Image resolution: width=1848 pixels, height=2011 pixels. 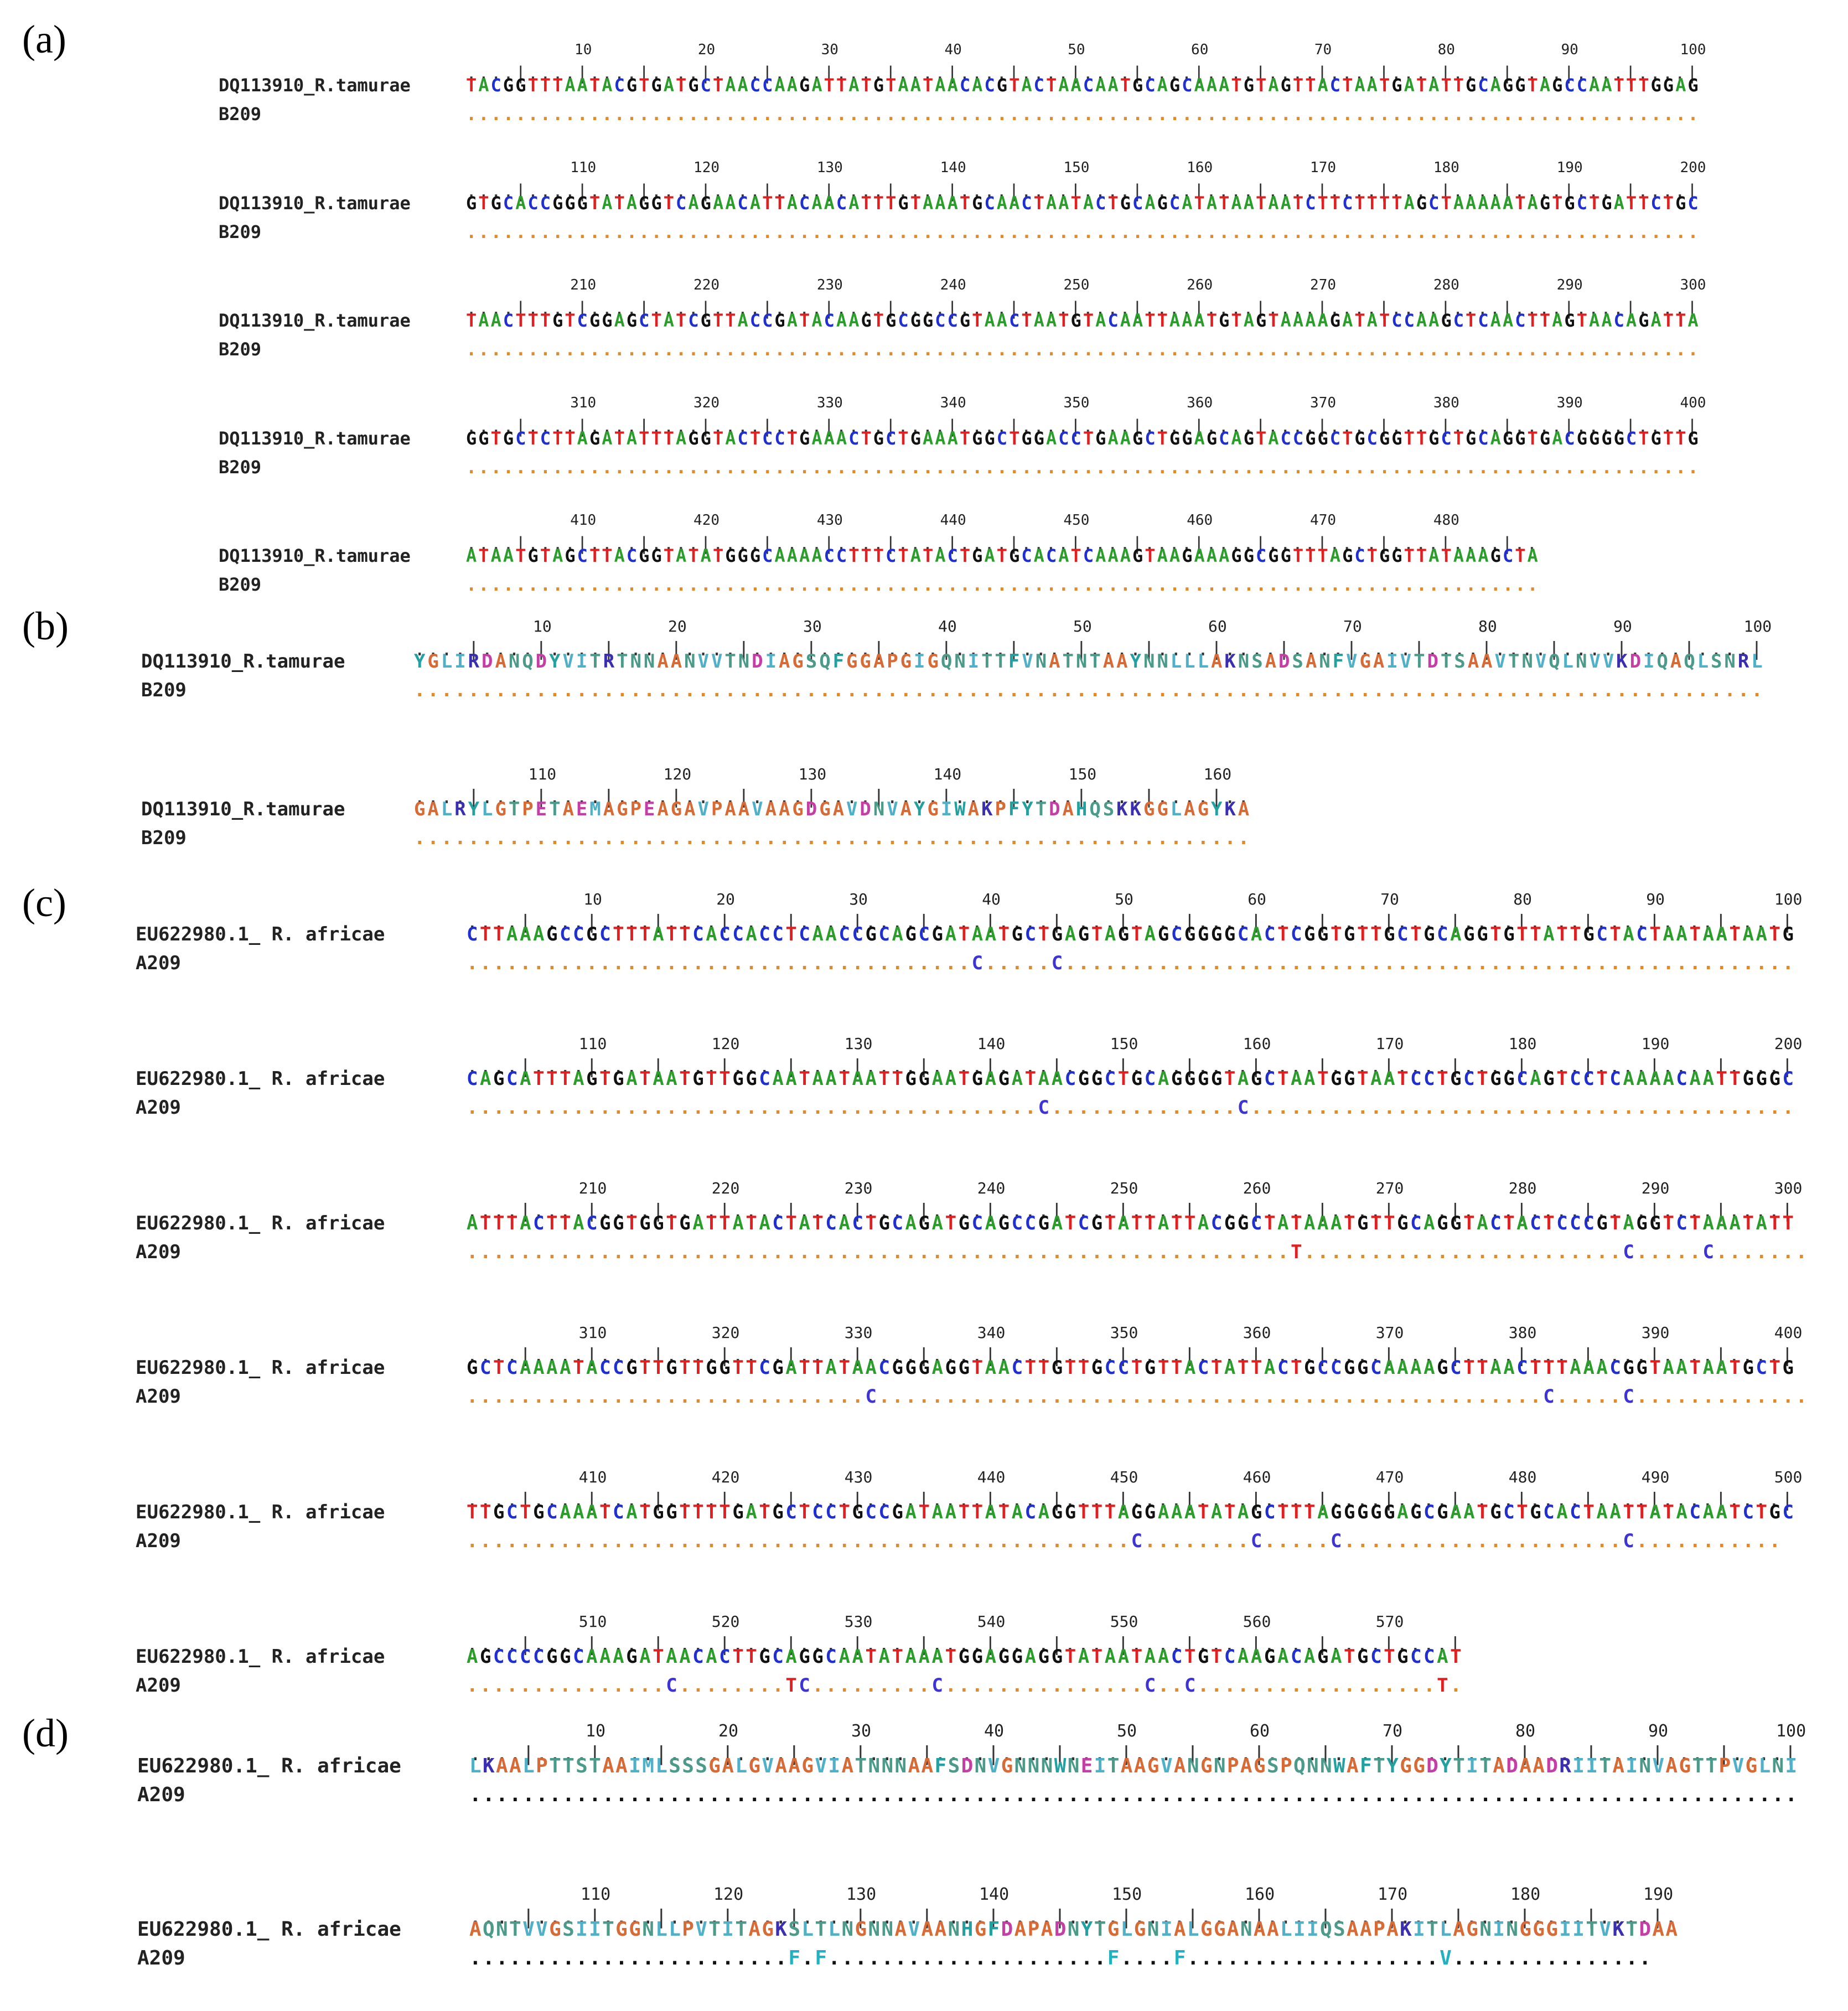 I want to click on ruler-number: 340, so click(x=991, y=1333).